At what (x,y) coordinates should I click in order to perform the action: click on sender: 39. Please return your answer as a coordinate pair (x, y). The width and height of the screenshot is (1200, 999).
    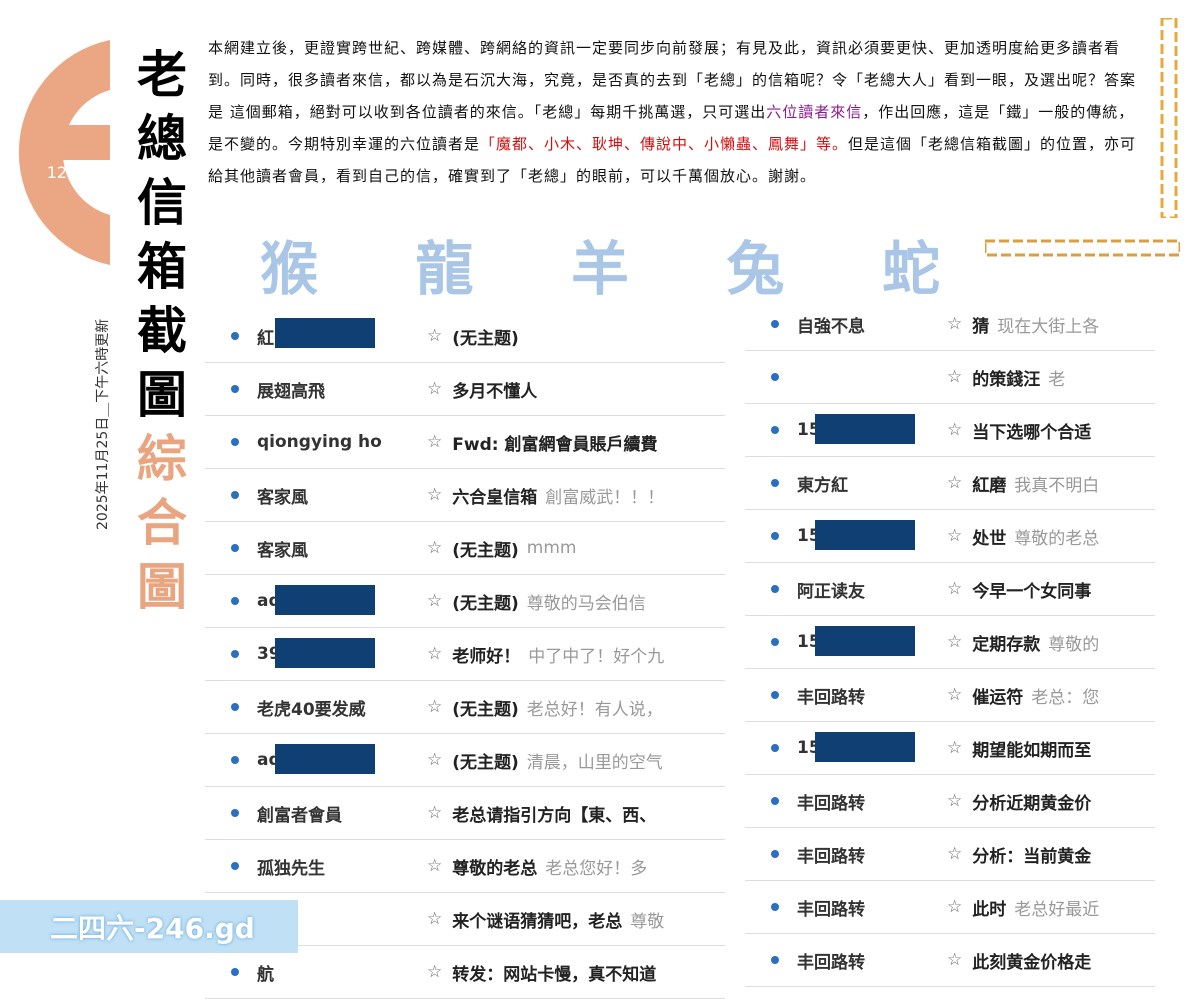
    Looking at the image, I should click on (342, 653).